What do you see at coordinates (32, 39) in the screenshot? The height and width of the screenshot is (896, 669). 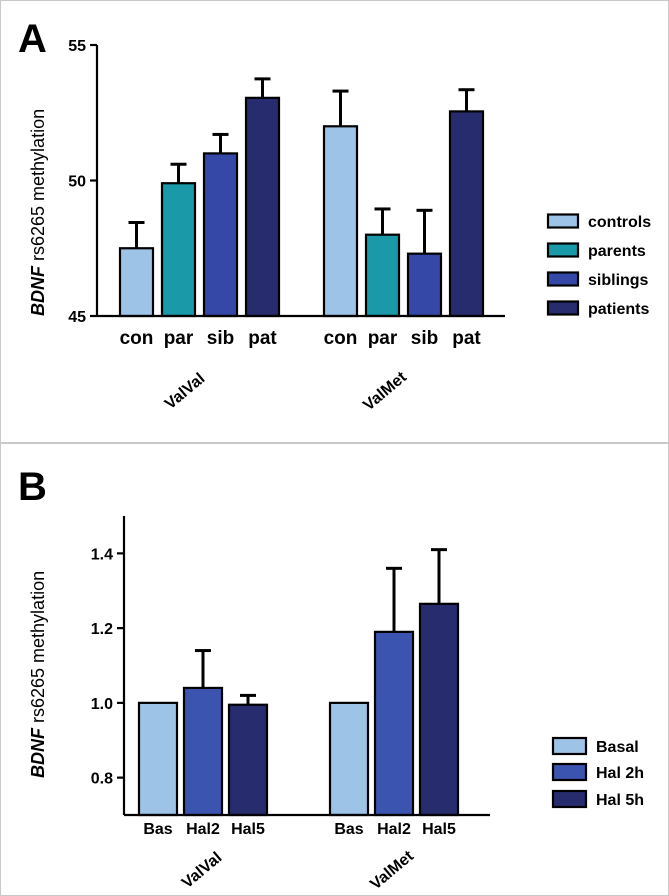 I see `panel-a-letter: A` at bounding box center [32, 39].